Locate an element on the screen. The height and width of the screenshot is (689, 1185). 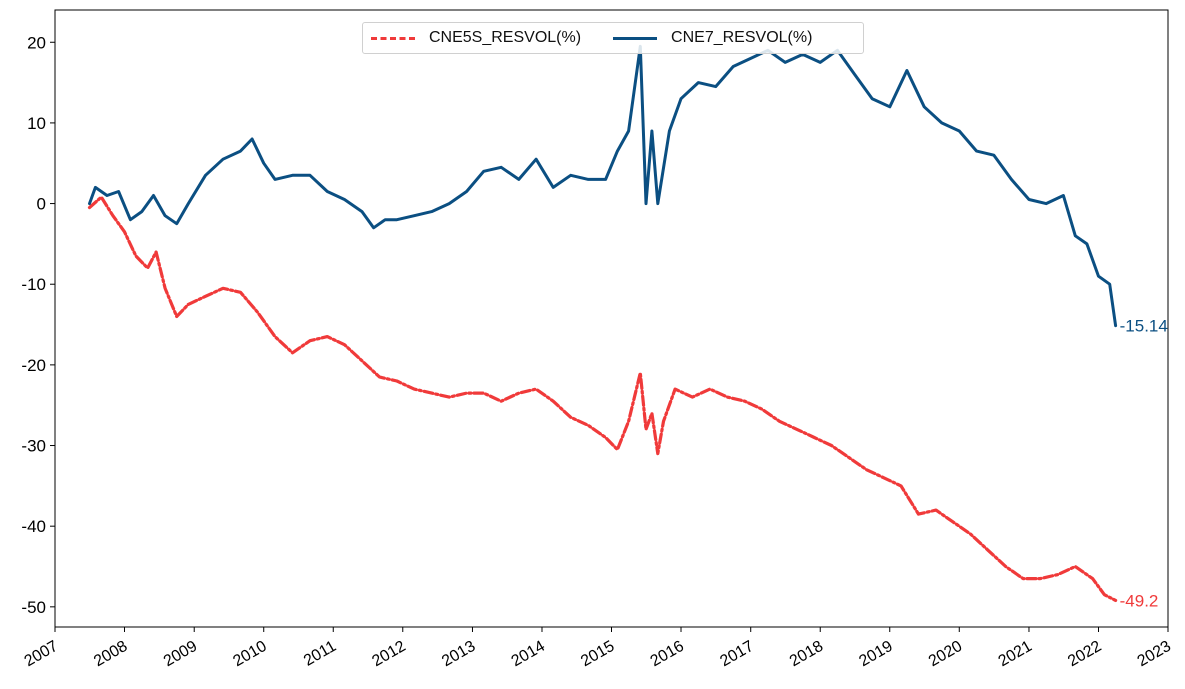
x-tick-label: 2014 is located at coordinates (528, 654).